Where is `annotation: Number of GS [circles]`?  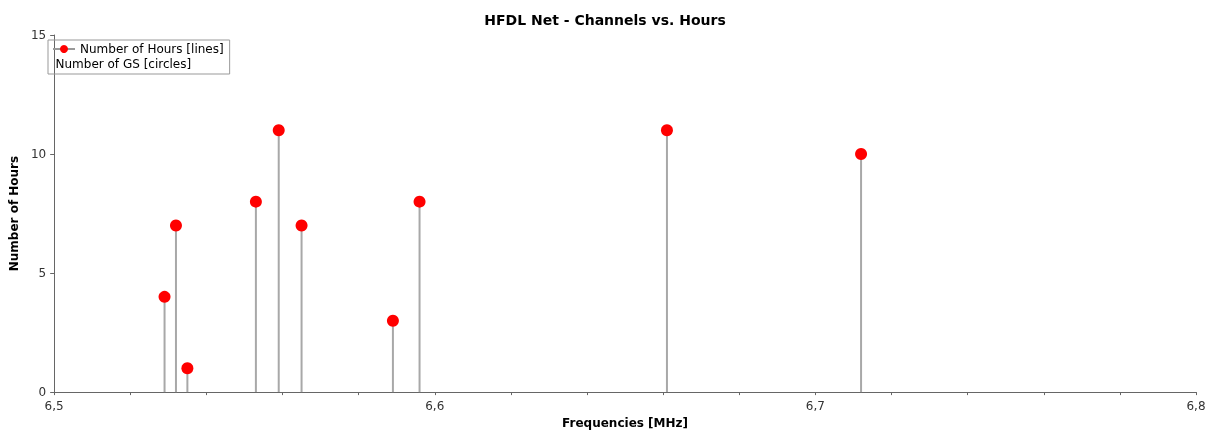
annotation: Number of GS [circles] is located at coordinates (123, 63).